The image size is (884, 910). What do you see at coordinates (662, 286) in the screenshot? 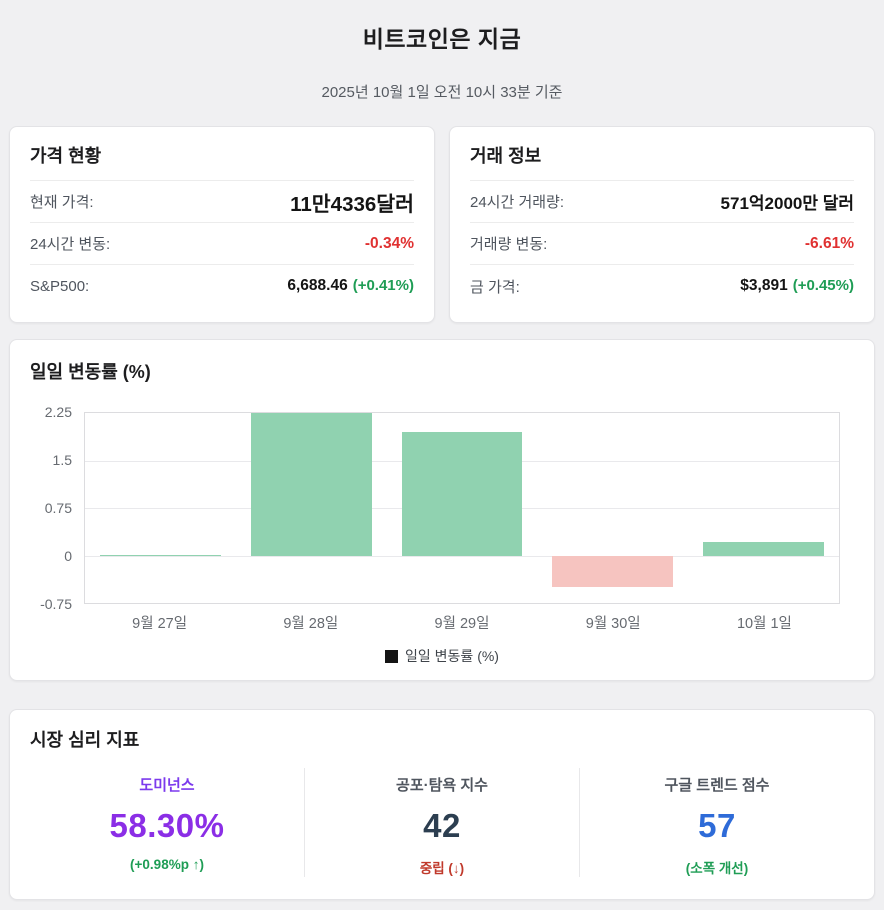
I see `row-gold-price: 금 가격: $3,891 (+0.45%)` at bounding box center [662, 286].